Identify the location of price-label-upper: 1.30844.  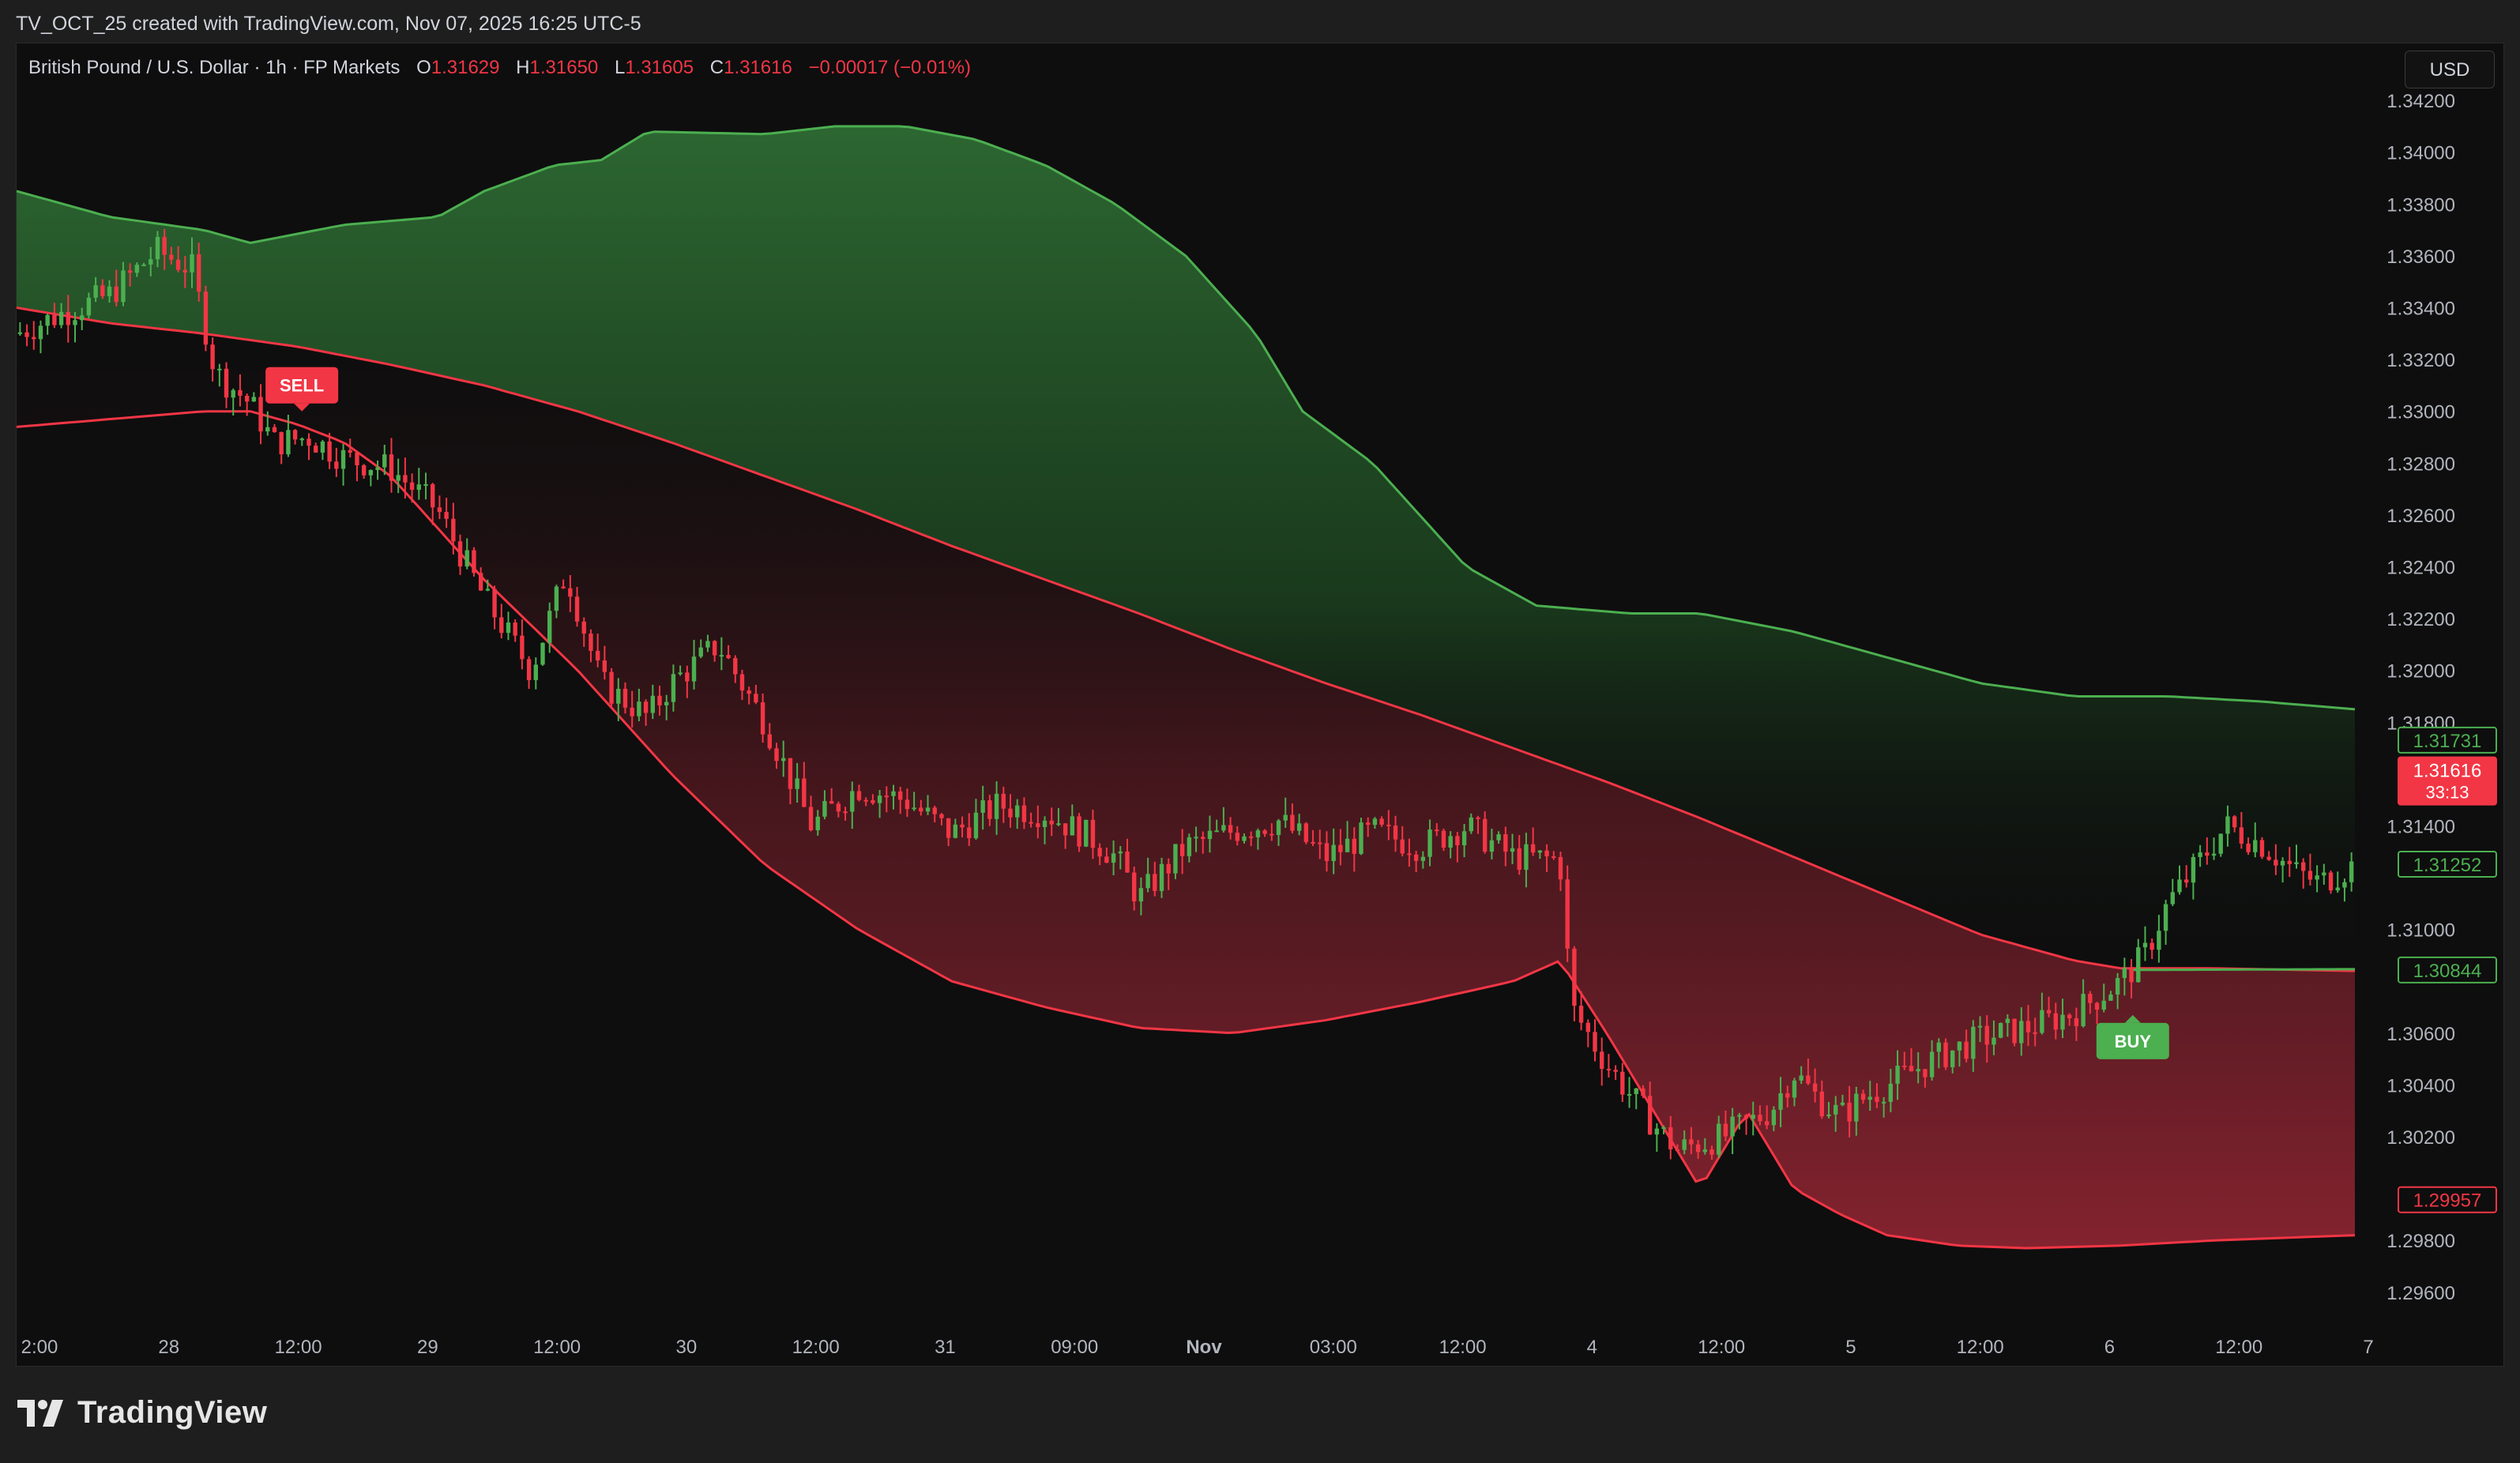
(2447, 970).